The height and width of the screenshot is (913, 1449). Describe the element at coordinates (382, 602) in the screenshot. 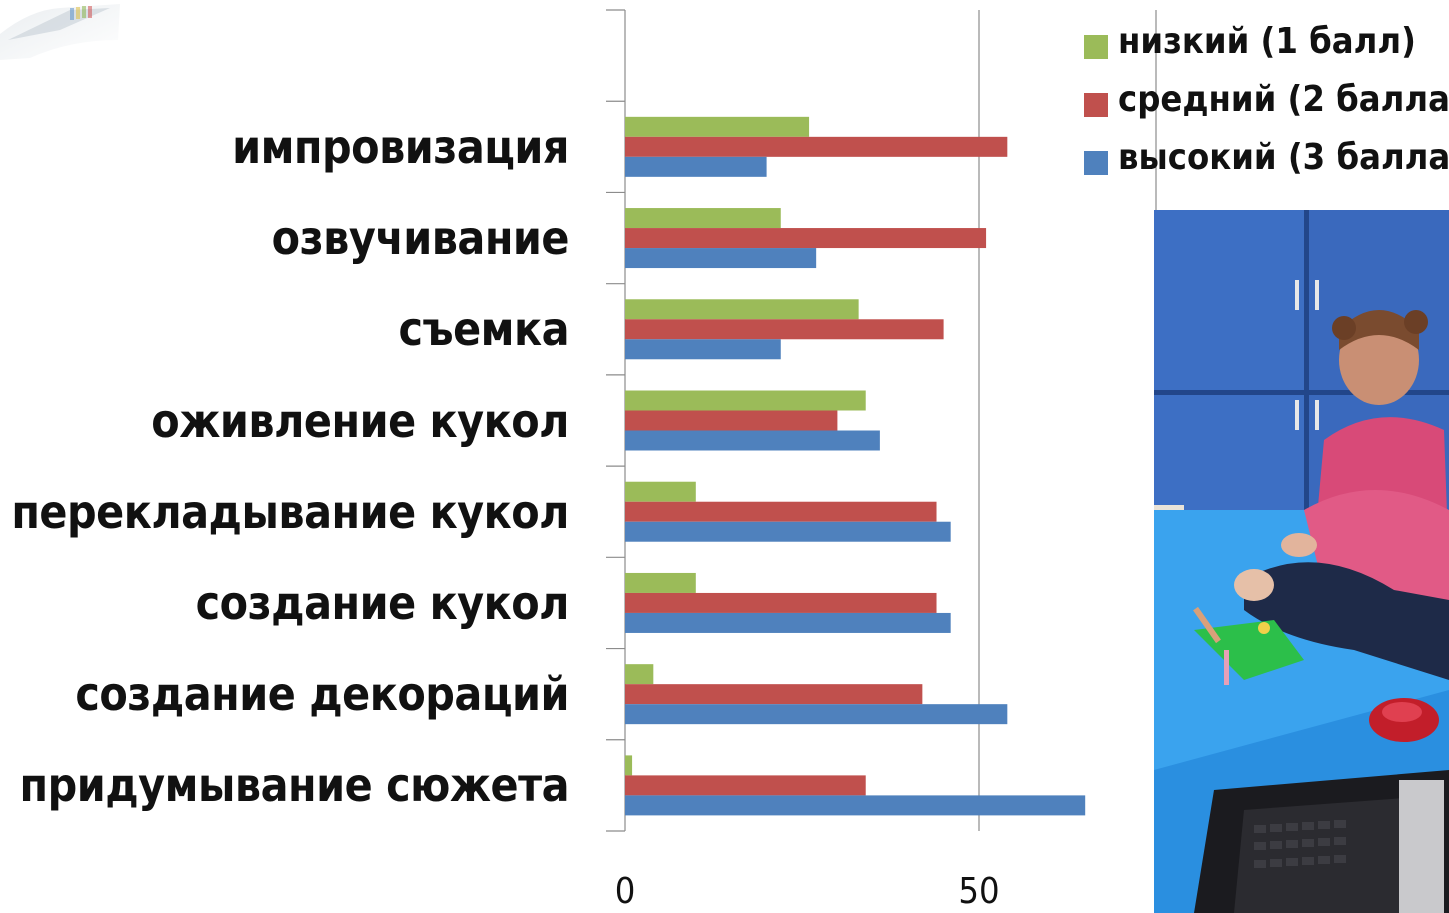

I see `category-label: создание кукол` at that location.